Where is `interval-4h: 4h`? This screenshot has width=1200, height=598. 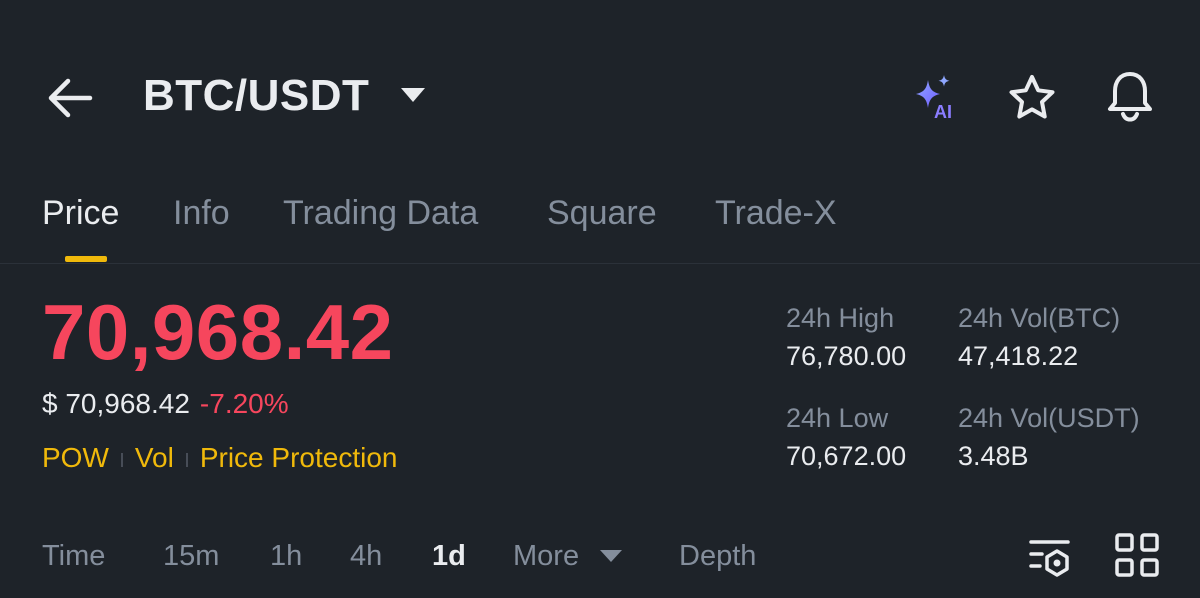 interval-4h: 4h is located at coordinates (366, 556).